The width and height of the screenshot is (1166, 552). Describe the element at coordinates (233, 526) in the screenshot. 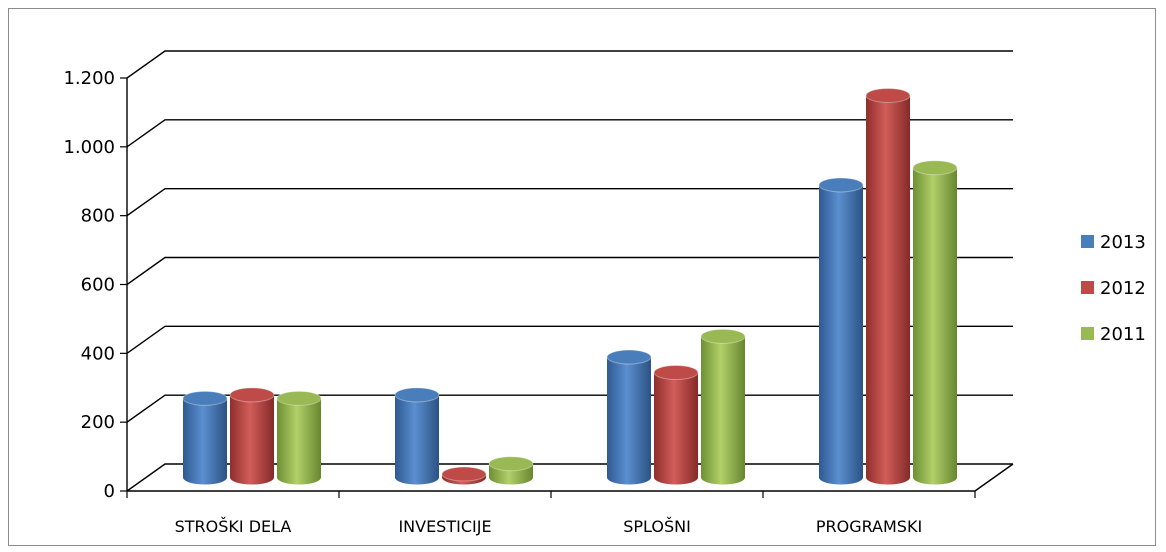

I see `x-category-label: STROŠKI DELA` at that location.